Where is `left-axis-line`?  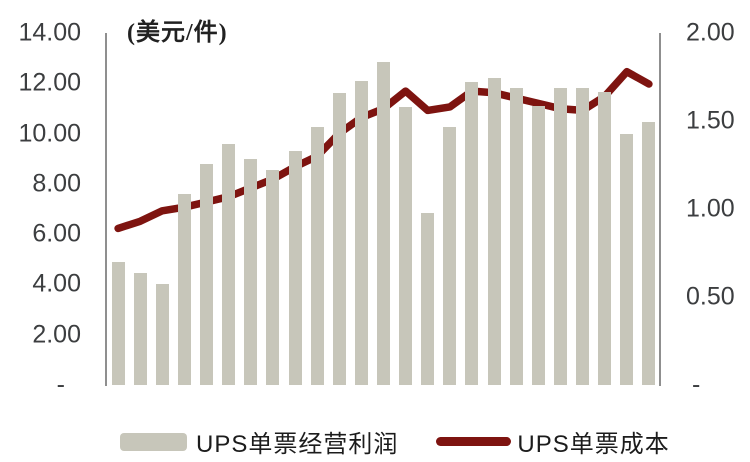 left-axis-line is located at coordinates (106, 209).